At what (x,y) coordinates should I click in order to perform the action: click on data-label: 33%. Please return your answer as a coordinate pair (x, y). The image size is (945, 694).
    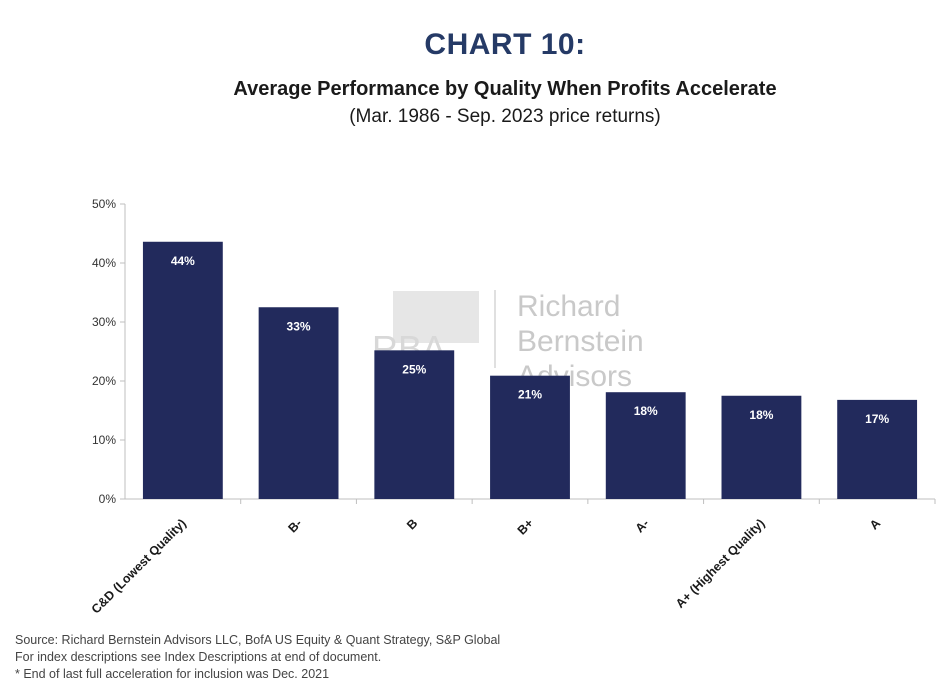
    Looking at the image, I should click on (299, 326).